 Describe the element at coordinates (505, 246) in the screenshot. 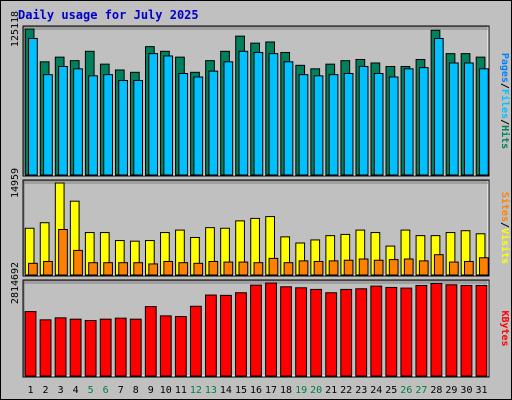

I see `legend-visits: Visits` at that location.